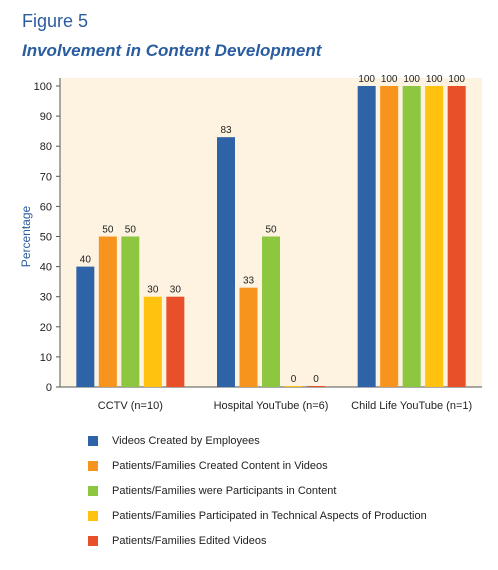 Image resolution: width=498 pixels, height=570 pixels. What do you see at coordinates (49, 388) in the screenshot?
I see `y-tick-label: 0` at bounding box center [49, 388].